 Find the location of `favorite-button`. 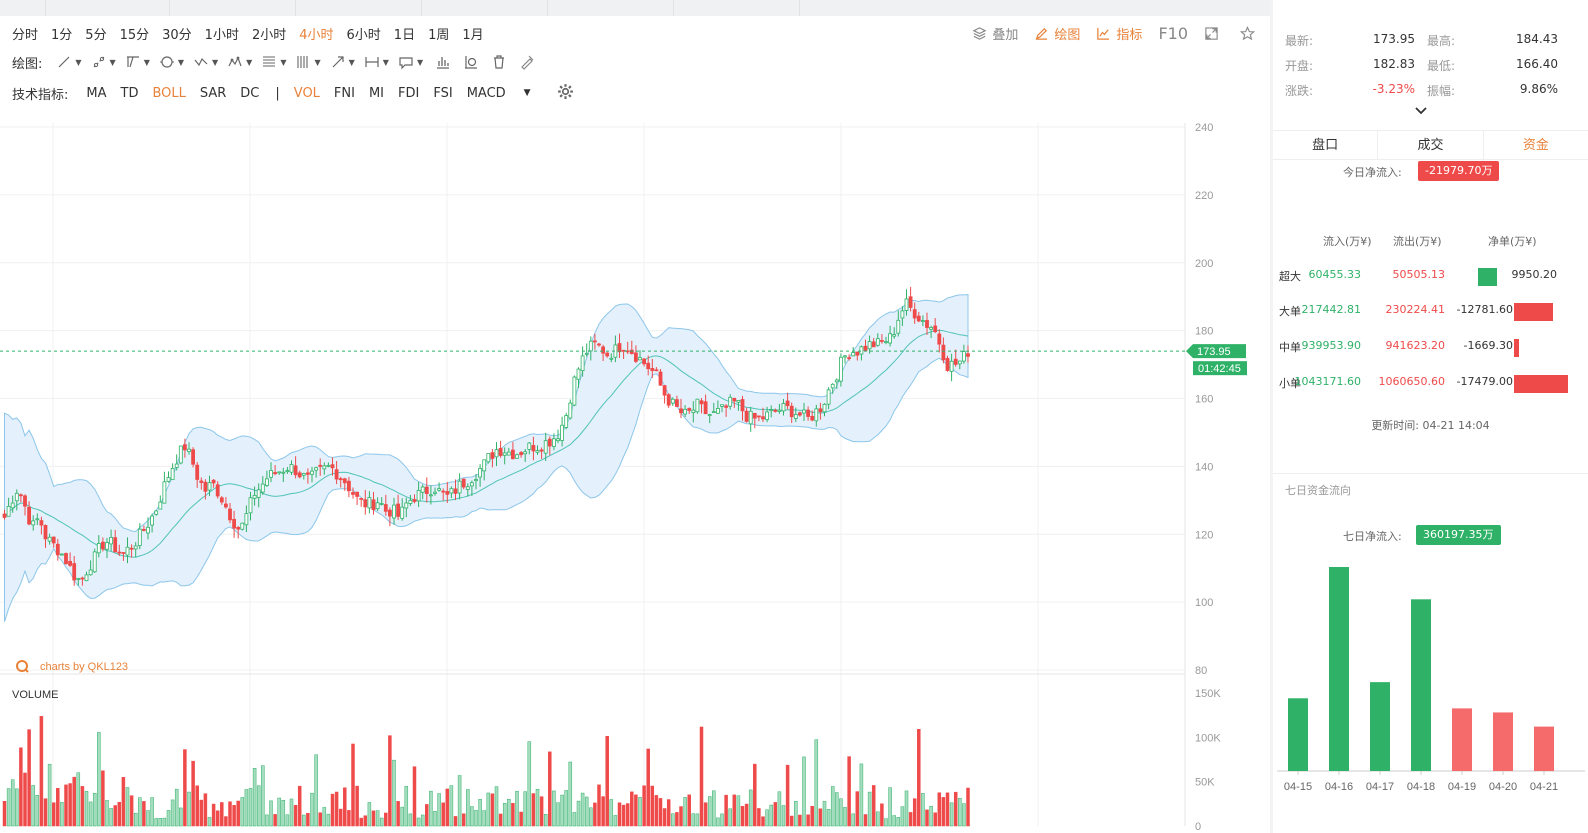

favorite-button is located at coordinates (1250, 33).